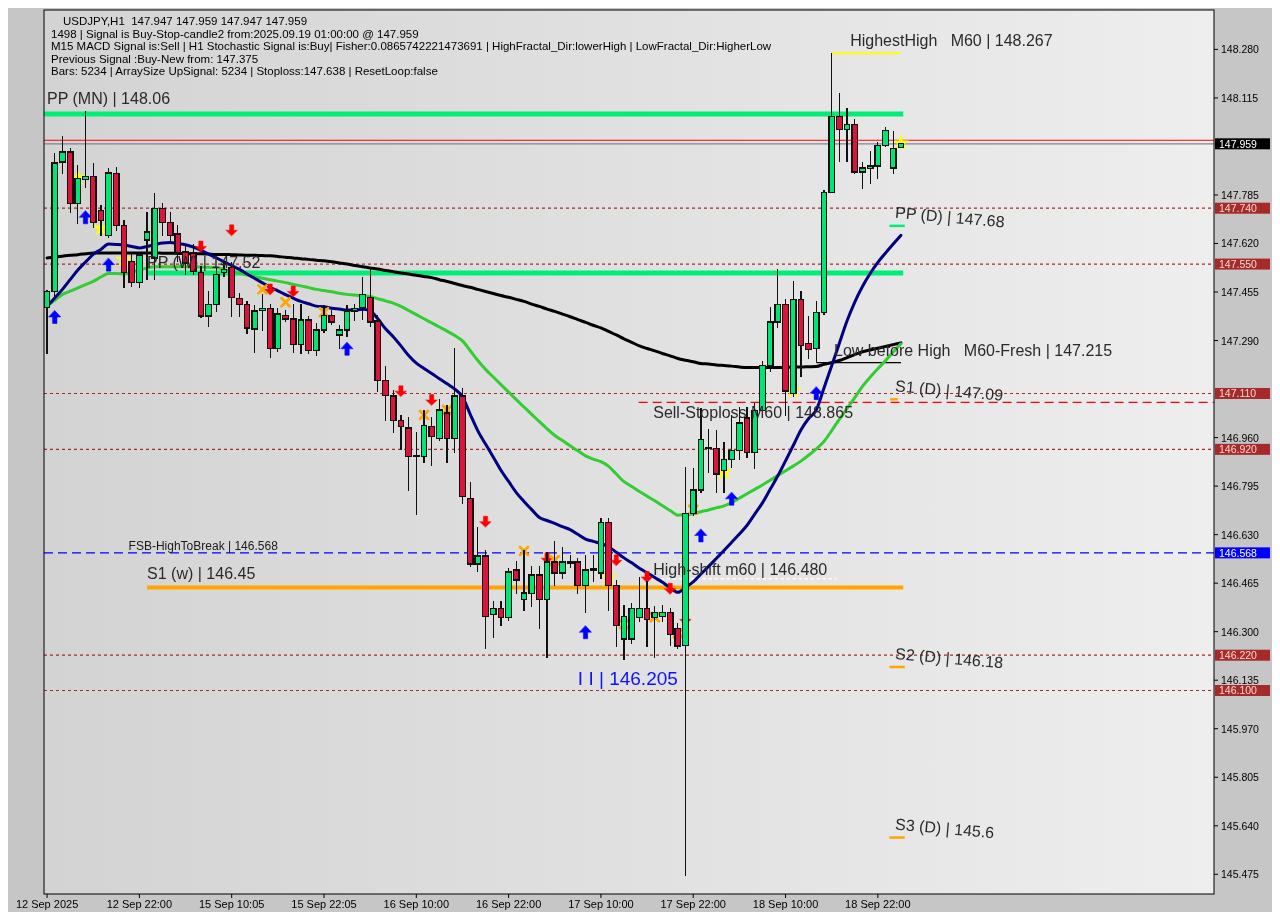 The width and height of the screenshot is (1280, 920). Describe the element at coordinates (950, 217) in the screenshot. I see `ref-line-label: PP (D) | 147.68` at that location.